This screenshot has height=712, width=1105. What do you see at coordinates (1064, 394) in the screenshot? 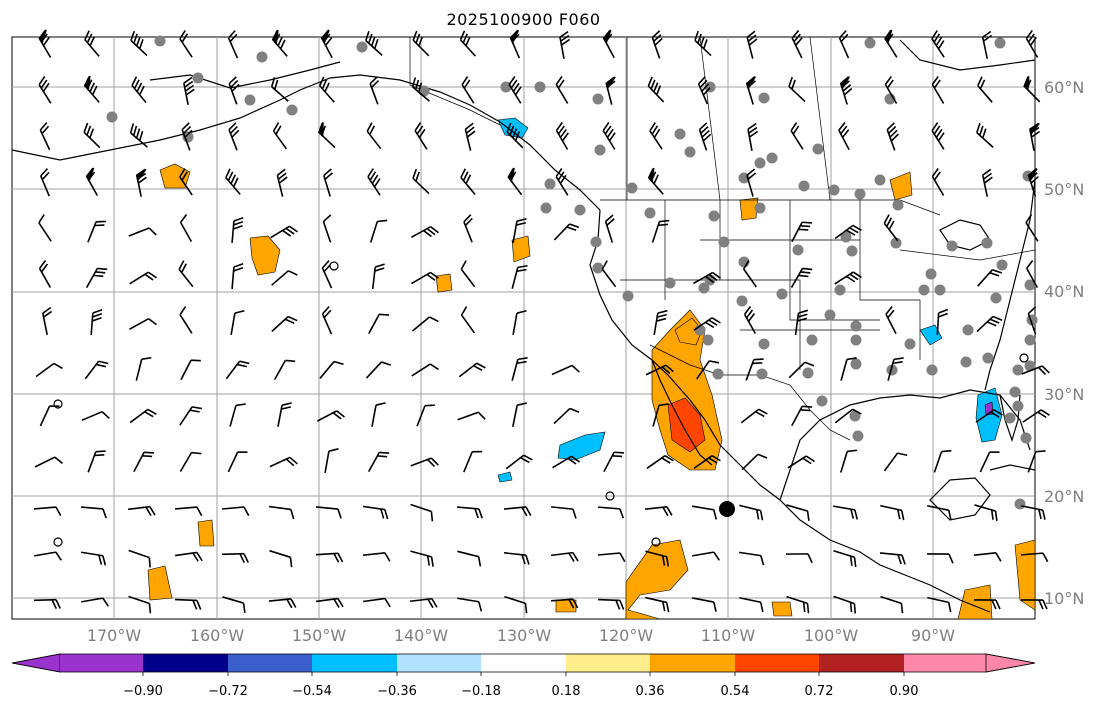
I see `lat-label: 30°N` at bounding box center [1064, 394].